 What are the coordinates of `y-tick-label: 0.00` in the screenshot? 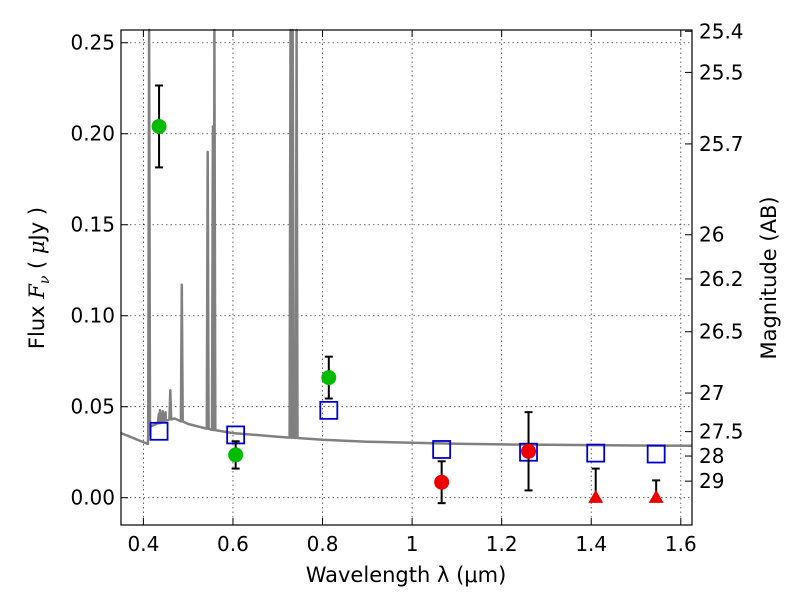 It's located at (92, 498).